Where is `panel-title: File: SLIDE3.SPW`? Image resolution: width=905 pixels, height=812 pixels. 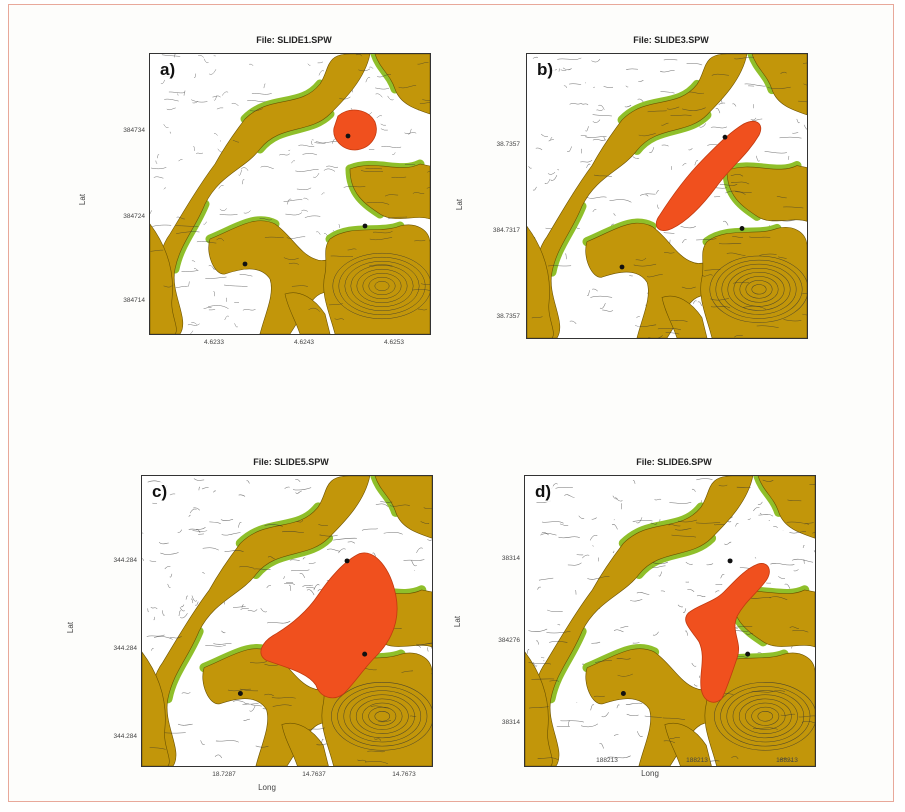
panel-title: File: SLIDE3.SPW is located at coordinates (671, 40).